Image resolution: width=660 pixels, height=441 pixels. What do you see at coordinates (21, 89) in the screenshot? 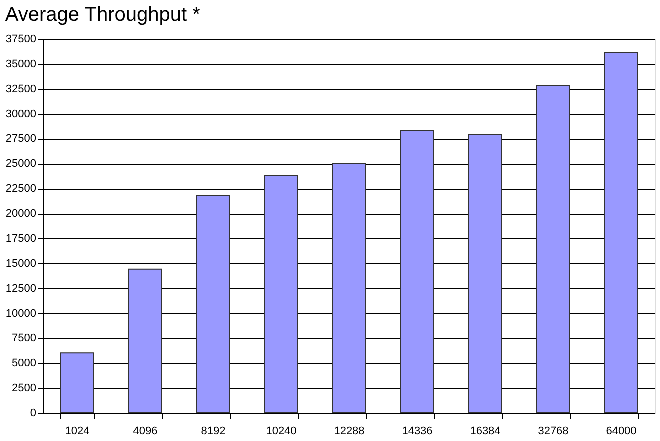
I see `y-tick-label: 32500` at bounding box center [21, 89].